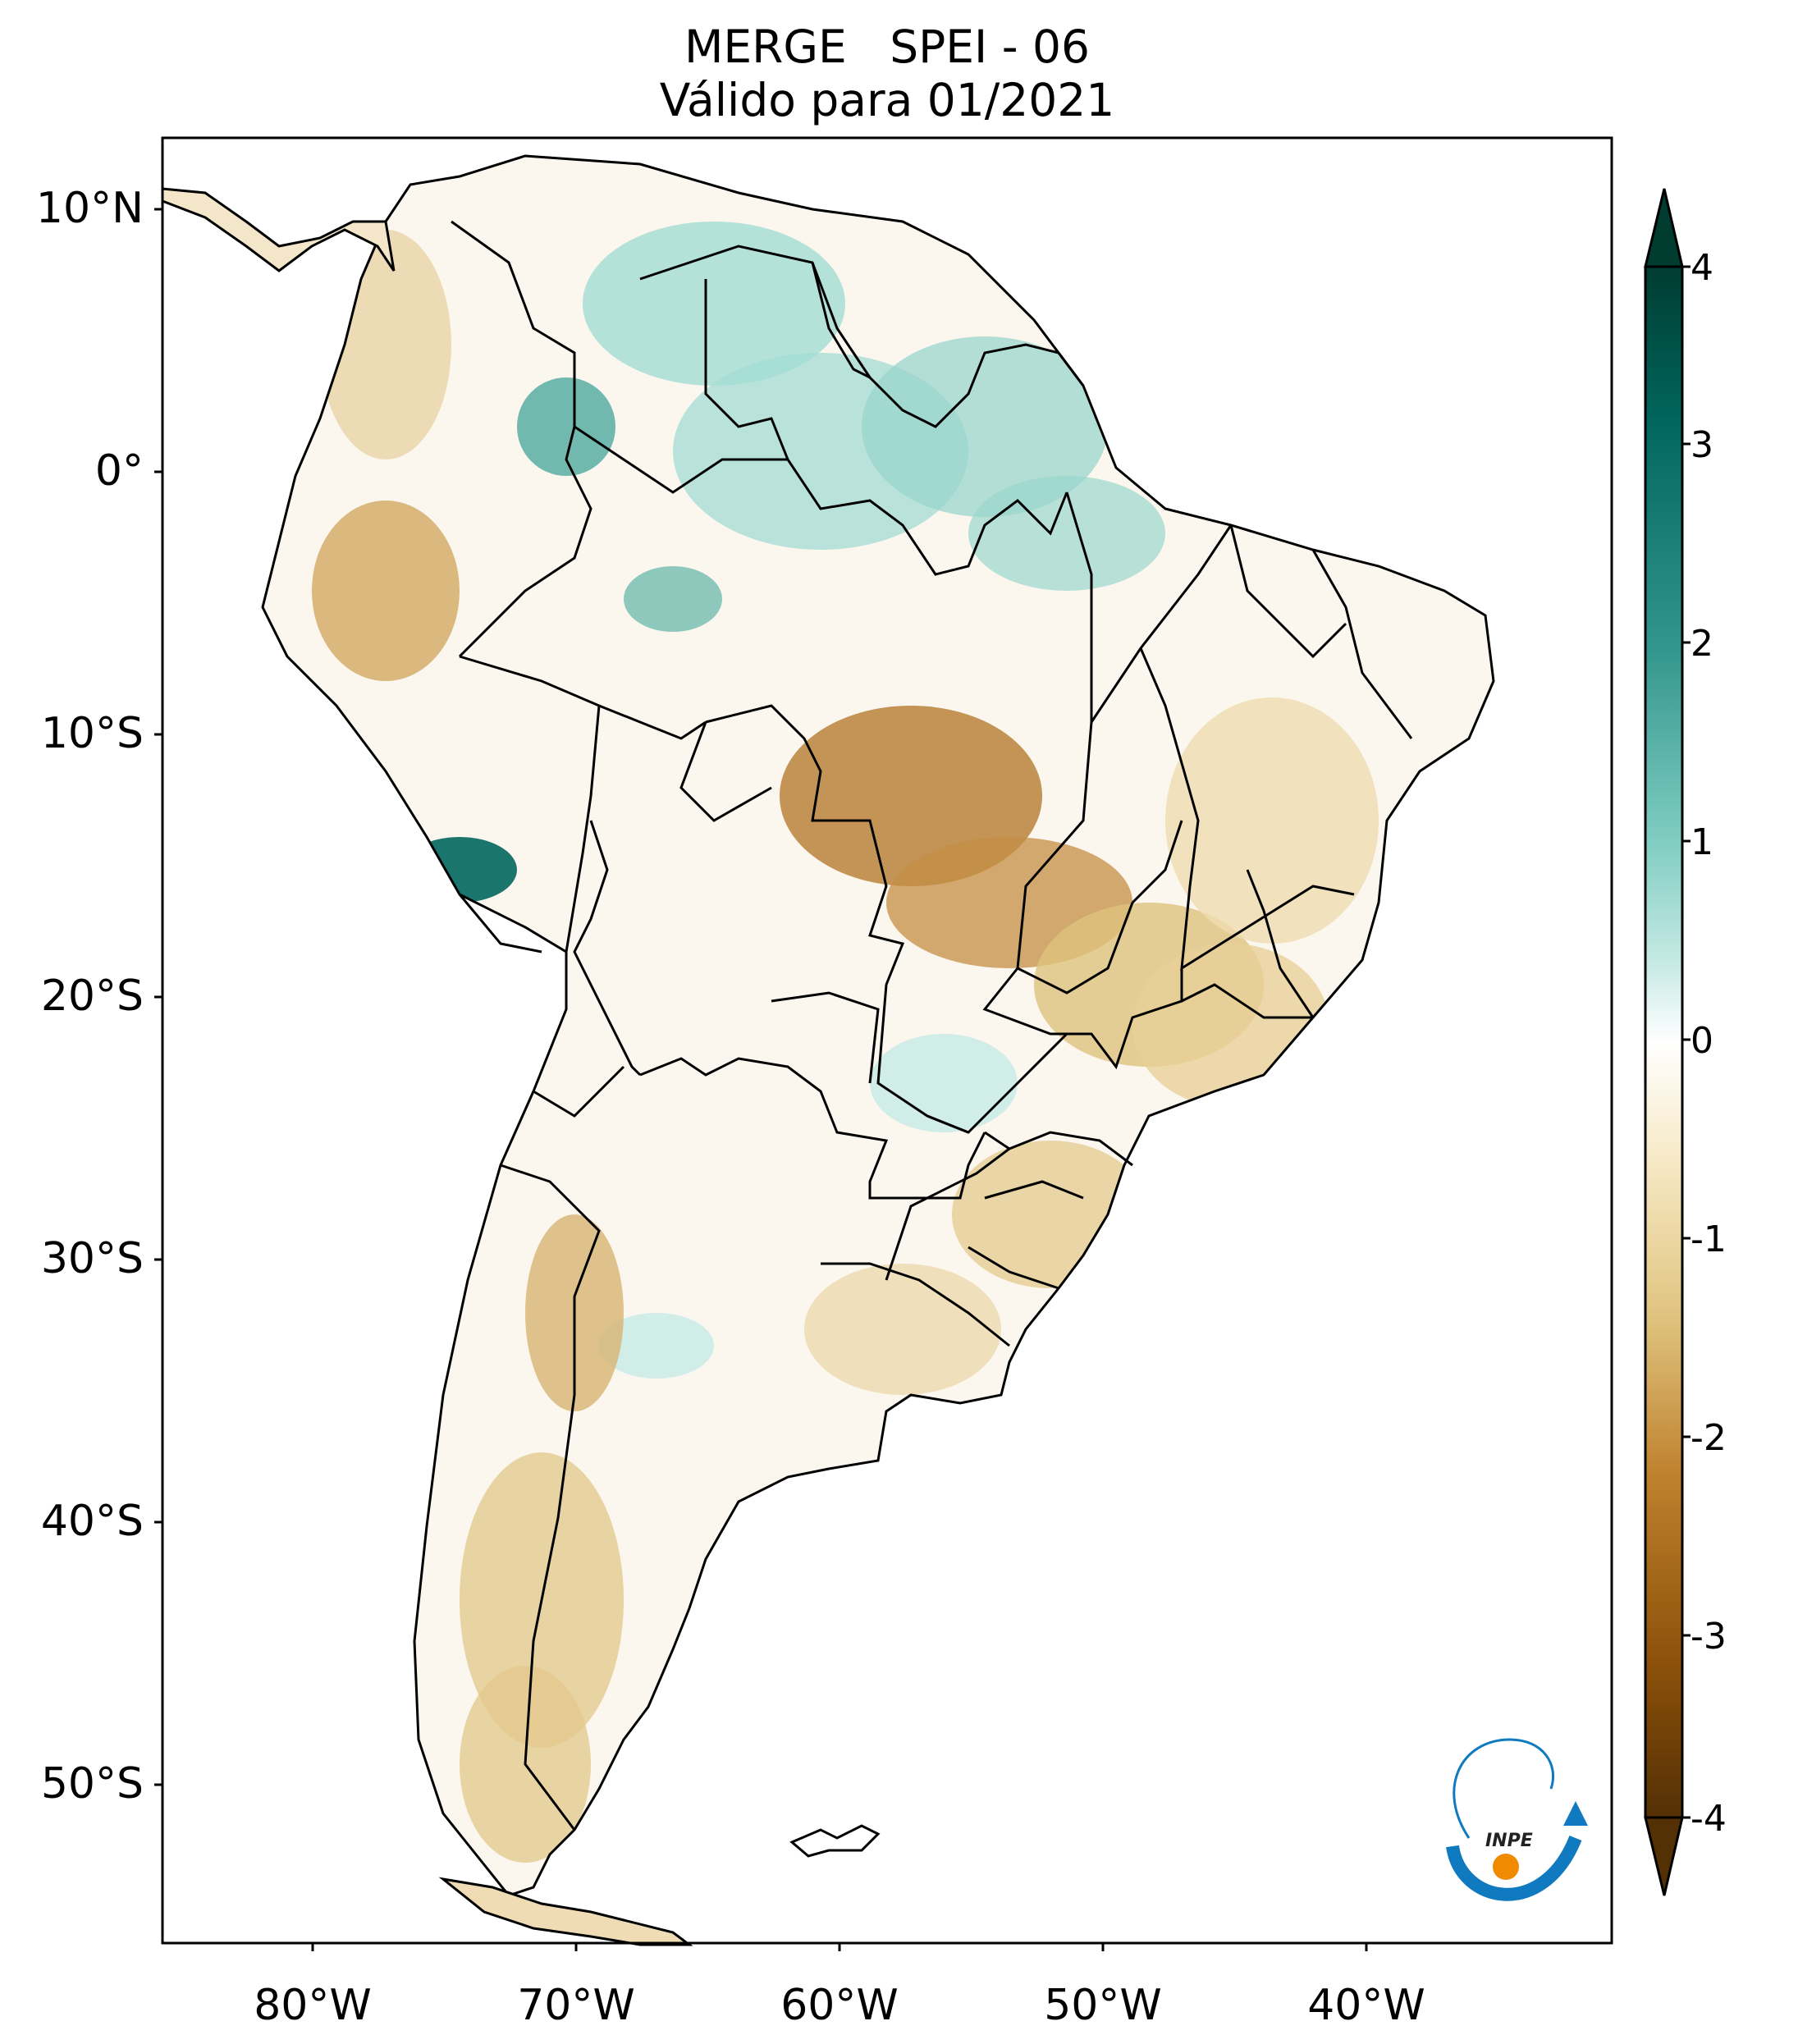 This screenshot has width=1798, height=2044. Describe the element at coordinates (1664, 1042) in the screenshot. I see `colorbar-gradient` at that location.